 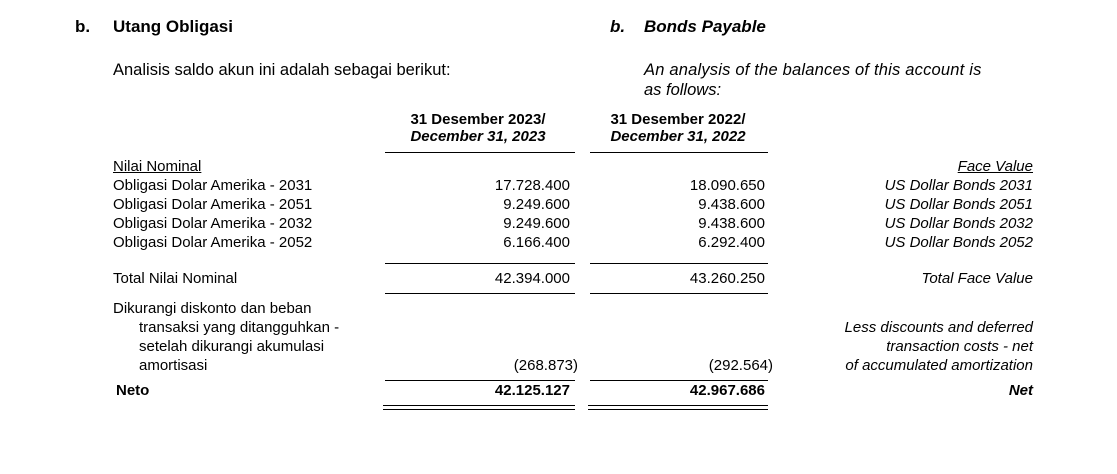 What do you see at coordinates (133, 390) in the screenshot?
I see `net-label: Neto` at bounding box center [133, 390].